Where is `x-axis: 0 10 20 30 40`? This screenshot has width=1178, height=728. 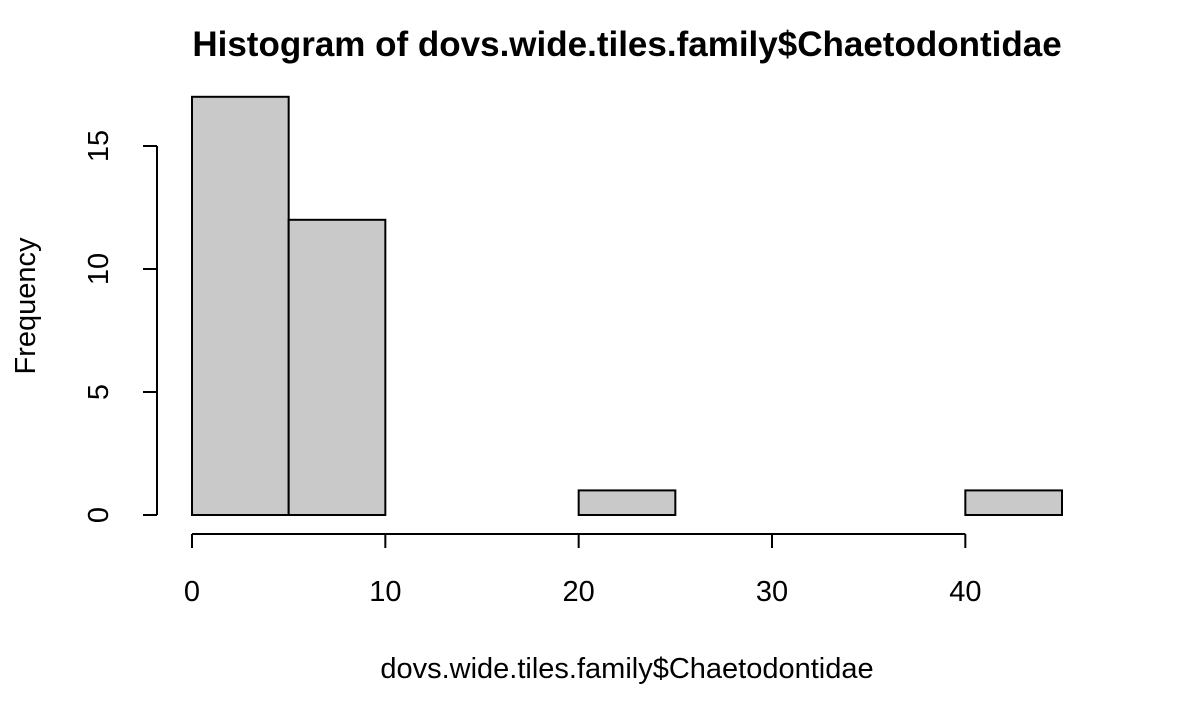
x-axis: 0 10 20 30 40 is located at coordinates (582, 570).